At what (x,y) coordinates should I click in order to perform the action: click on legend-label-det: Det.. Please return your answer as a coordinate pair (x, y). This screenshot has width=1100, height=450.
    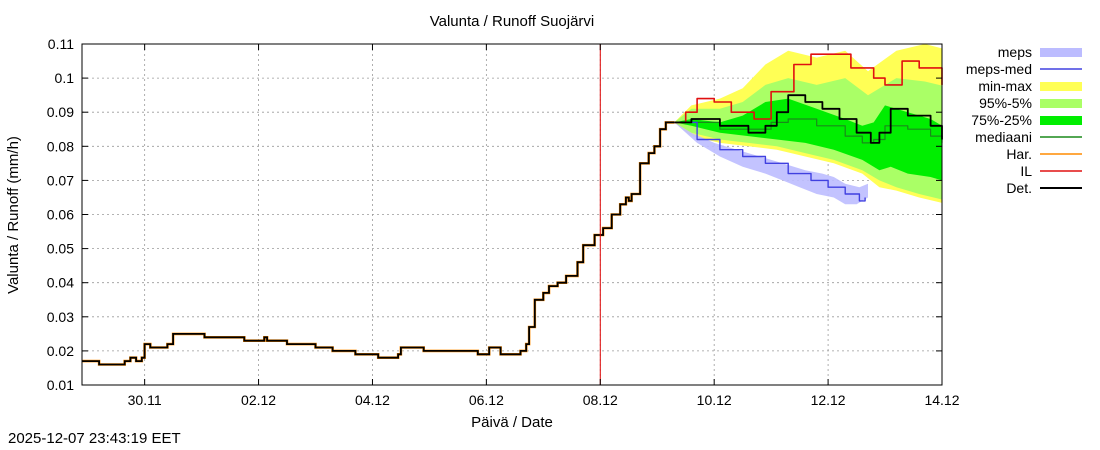
    Looking at the image, I should click on (1019, 188).